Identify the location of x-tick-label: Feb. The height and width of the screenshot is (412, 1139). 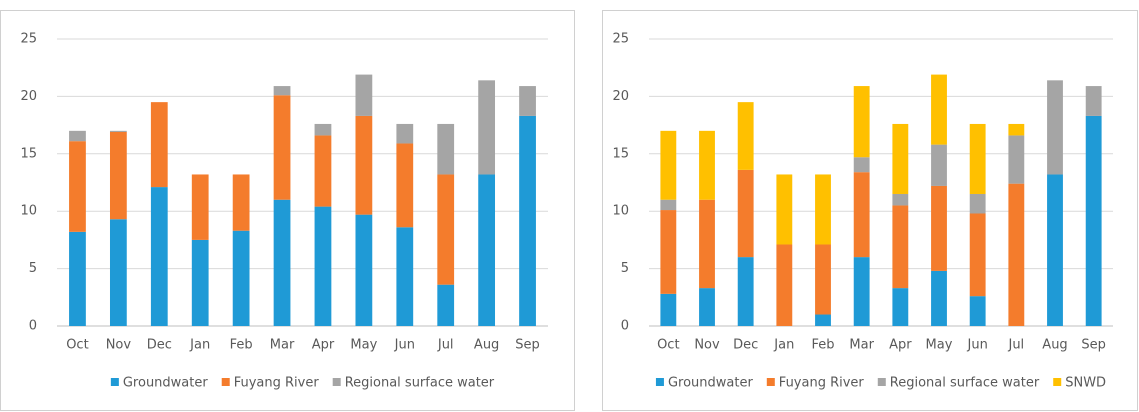
(822, 345).